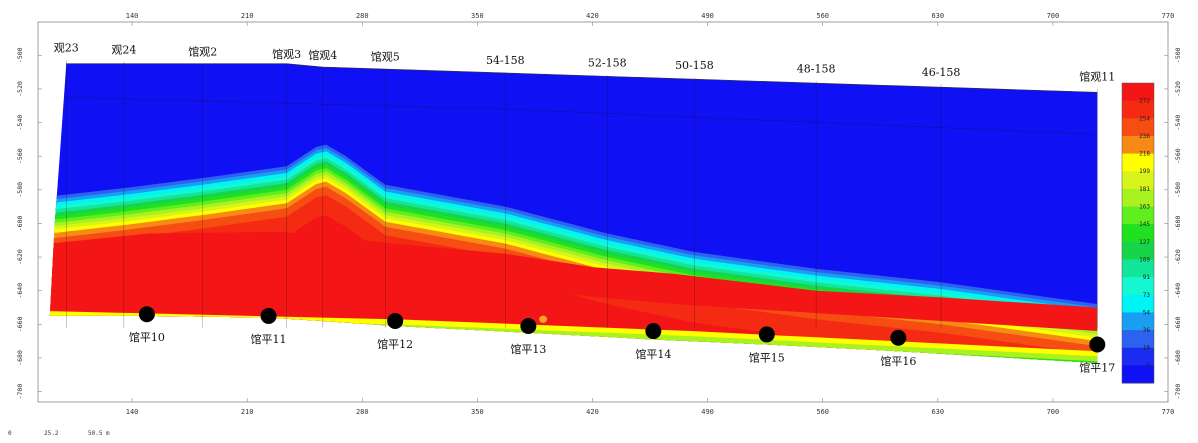 The image size is (1198, 443). I want to click on colorbar-tick-label: 36, so click(1147, 330).